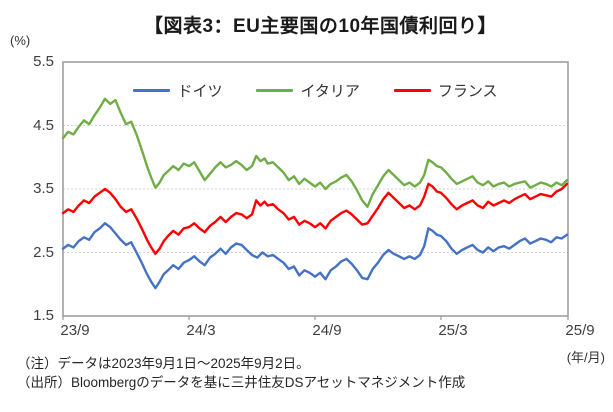 This screenshot has width=613, height=412. I want to click on note-source: （出所）Bloombergのデータを基に三井住友DSアセットマネジメント作成, so click(241, 382).